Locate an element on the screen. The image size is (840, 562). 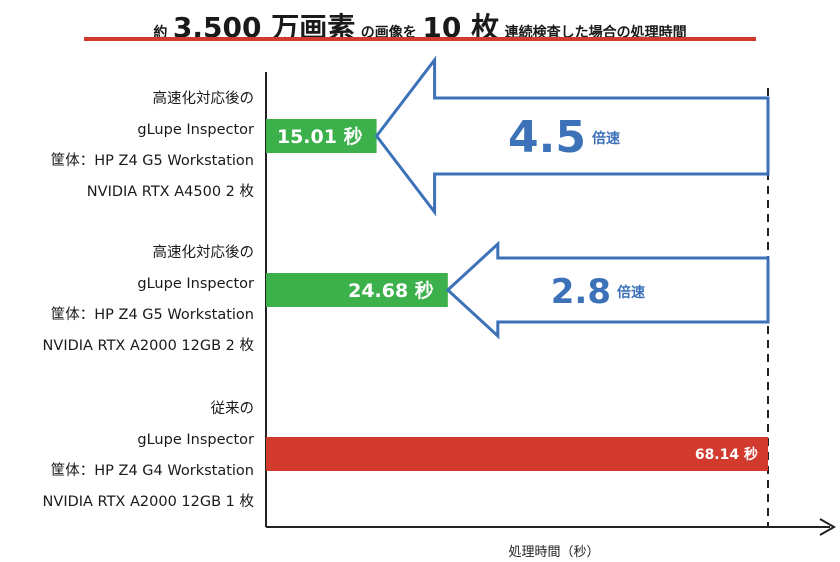
category-label: NVIDIA RTX A2000 12GB 2 枚 is located at coordinates (149, 345).